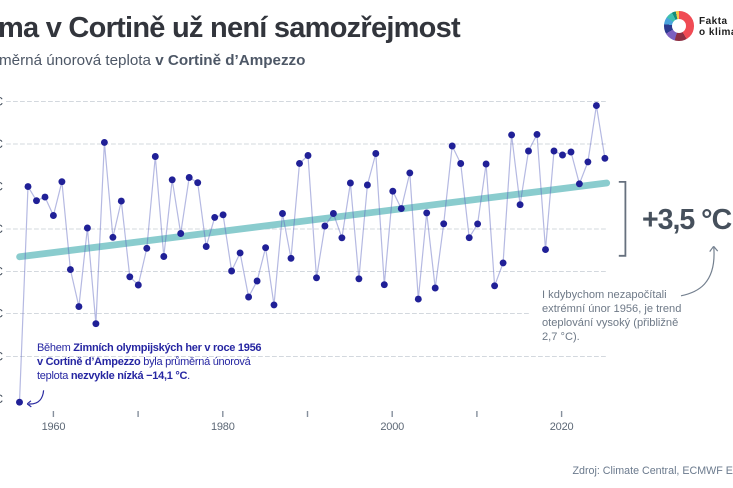 The image size is (733, 488). I want to click on svg-text: −12 °C, so click(1, 358).